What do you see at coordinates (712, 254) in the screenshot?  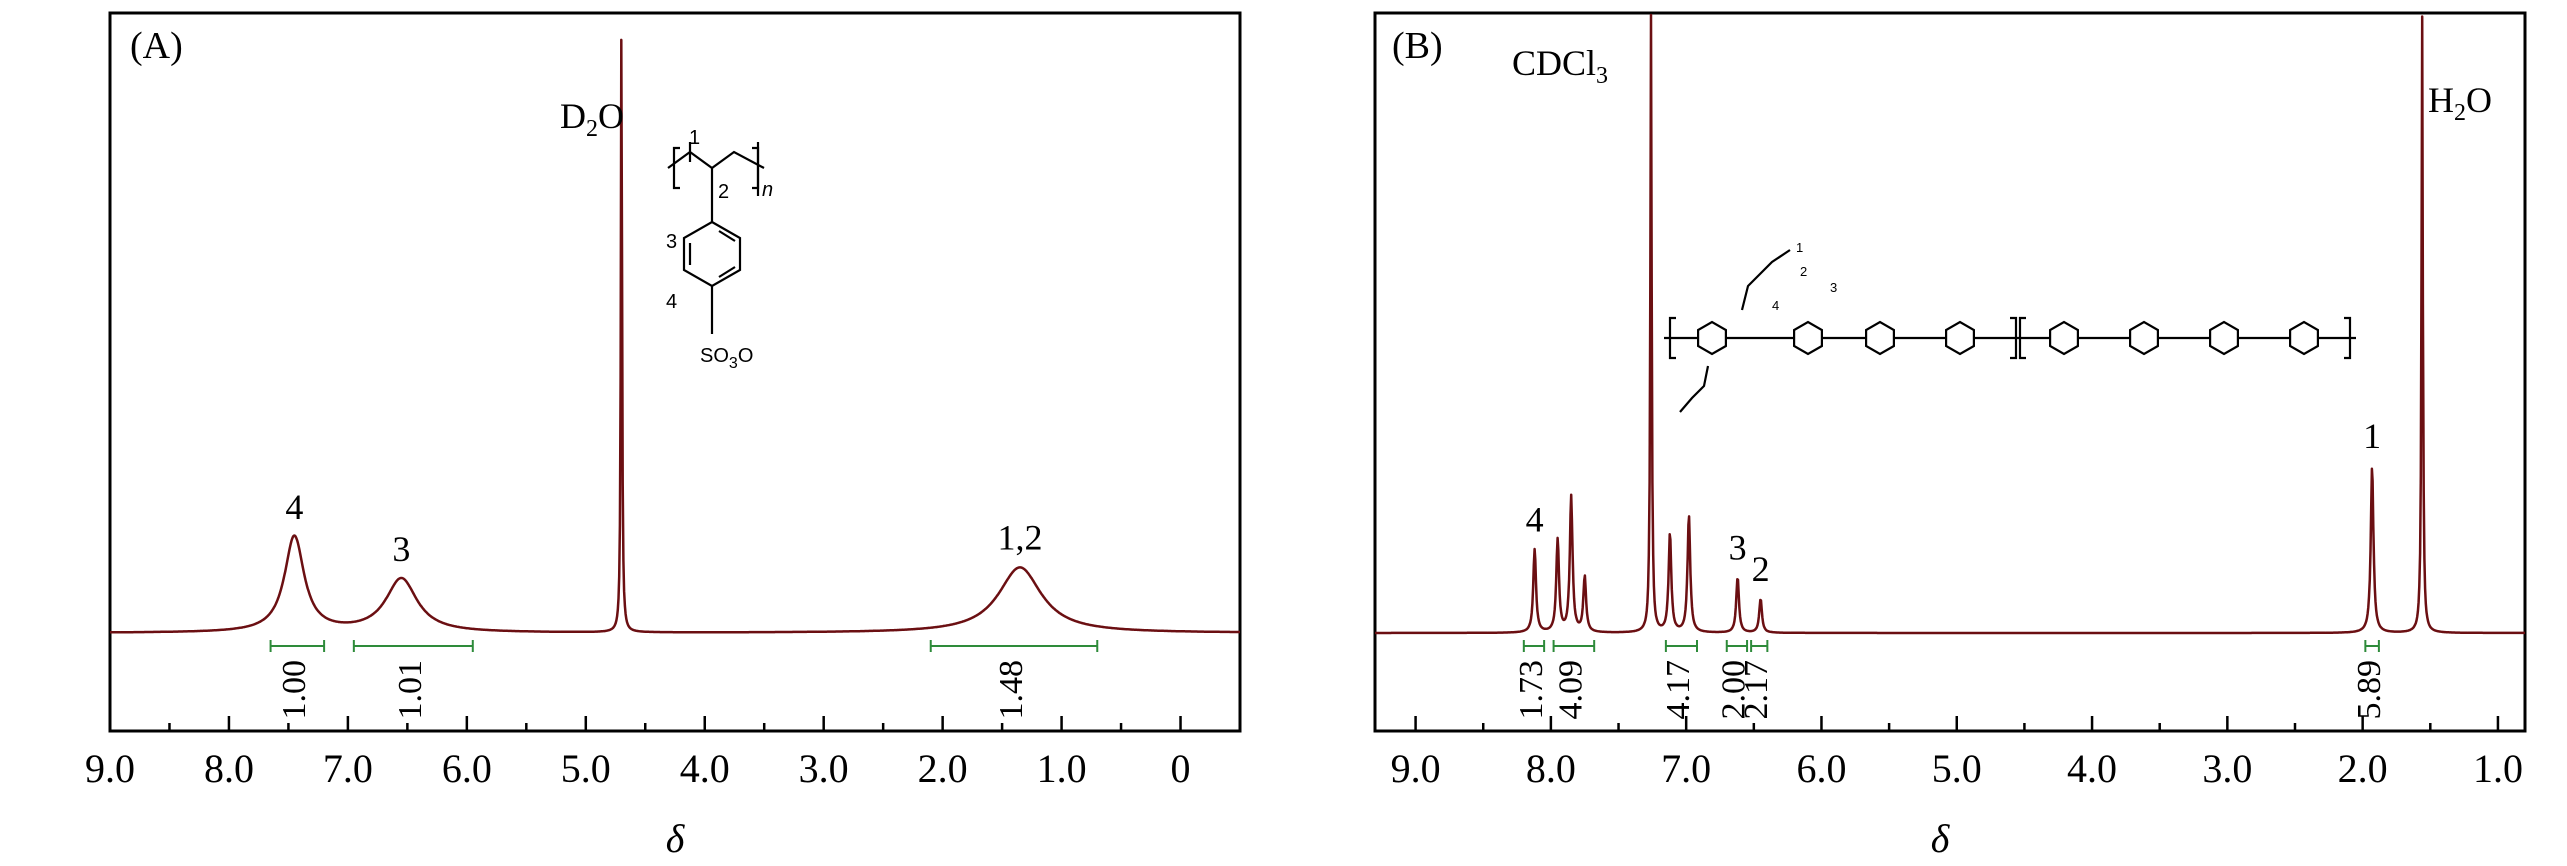 I see `pss-benzene-ring` at bounding box center [712, 254].